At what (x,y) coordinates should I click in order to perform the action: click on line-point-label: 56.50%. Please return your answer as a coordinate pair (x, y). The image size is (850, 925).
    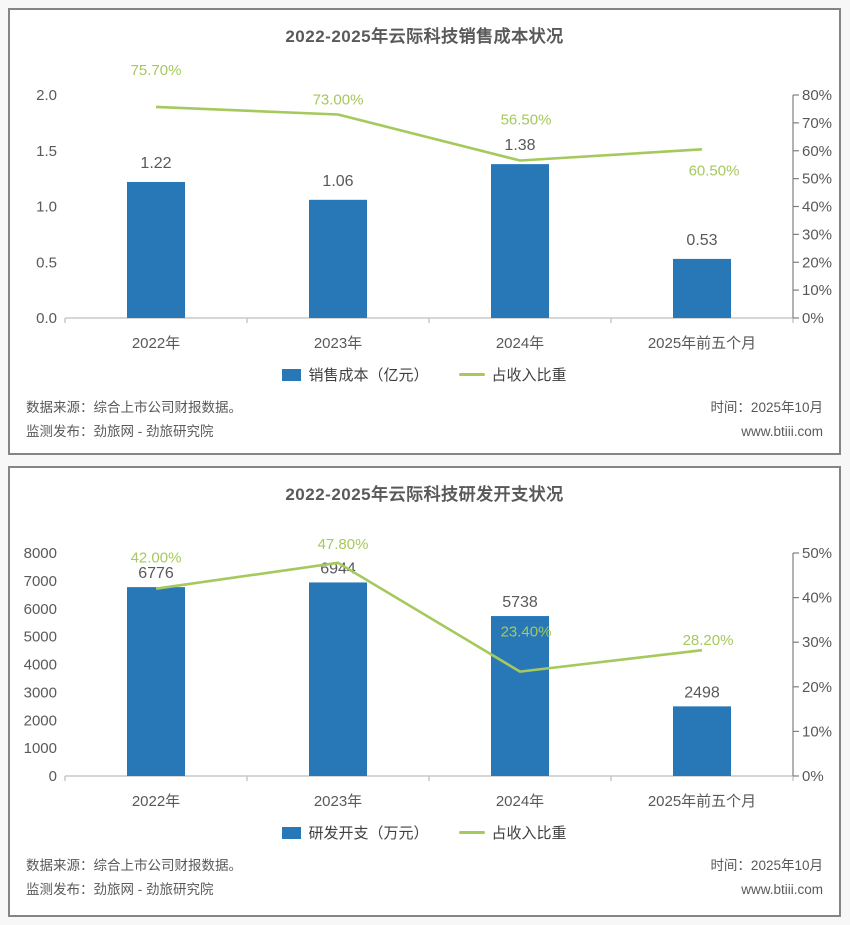
    Looking at the image, I should click on (526, 120).